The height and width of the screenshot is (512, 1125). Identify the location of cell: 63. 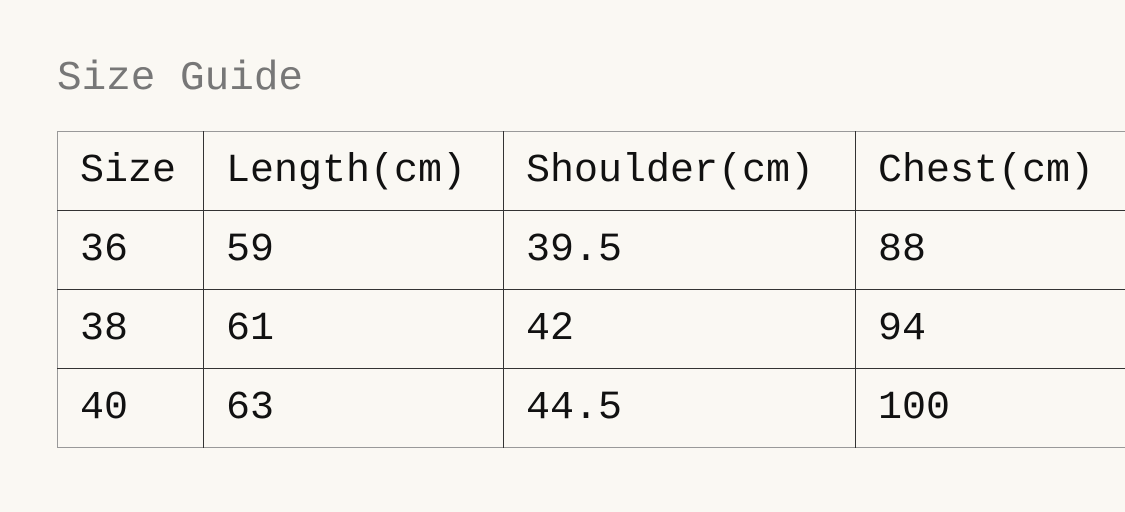
(353, 408).